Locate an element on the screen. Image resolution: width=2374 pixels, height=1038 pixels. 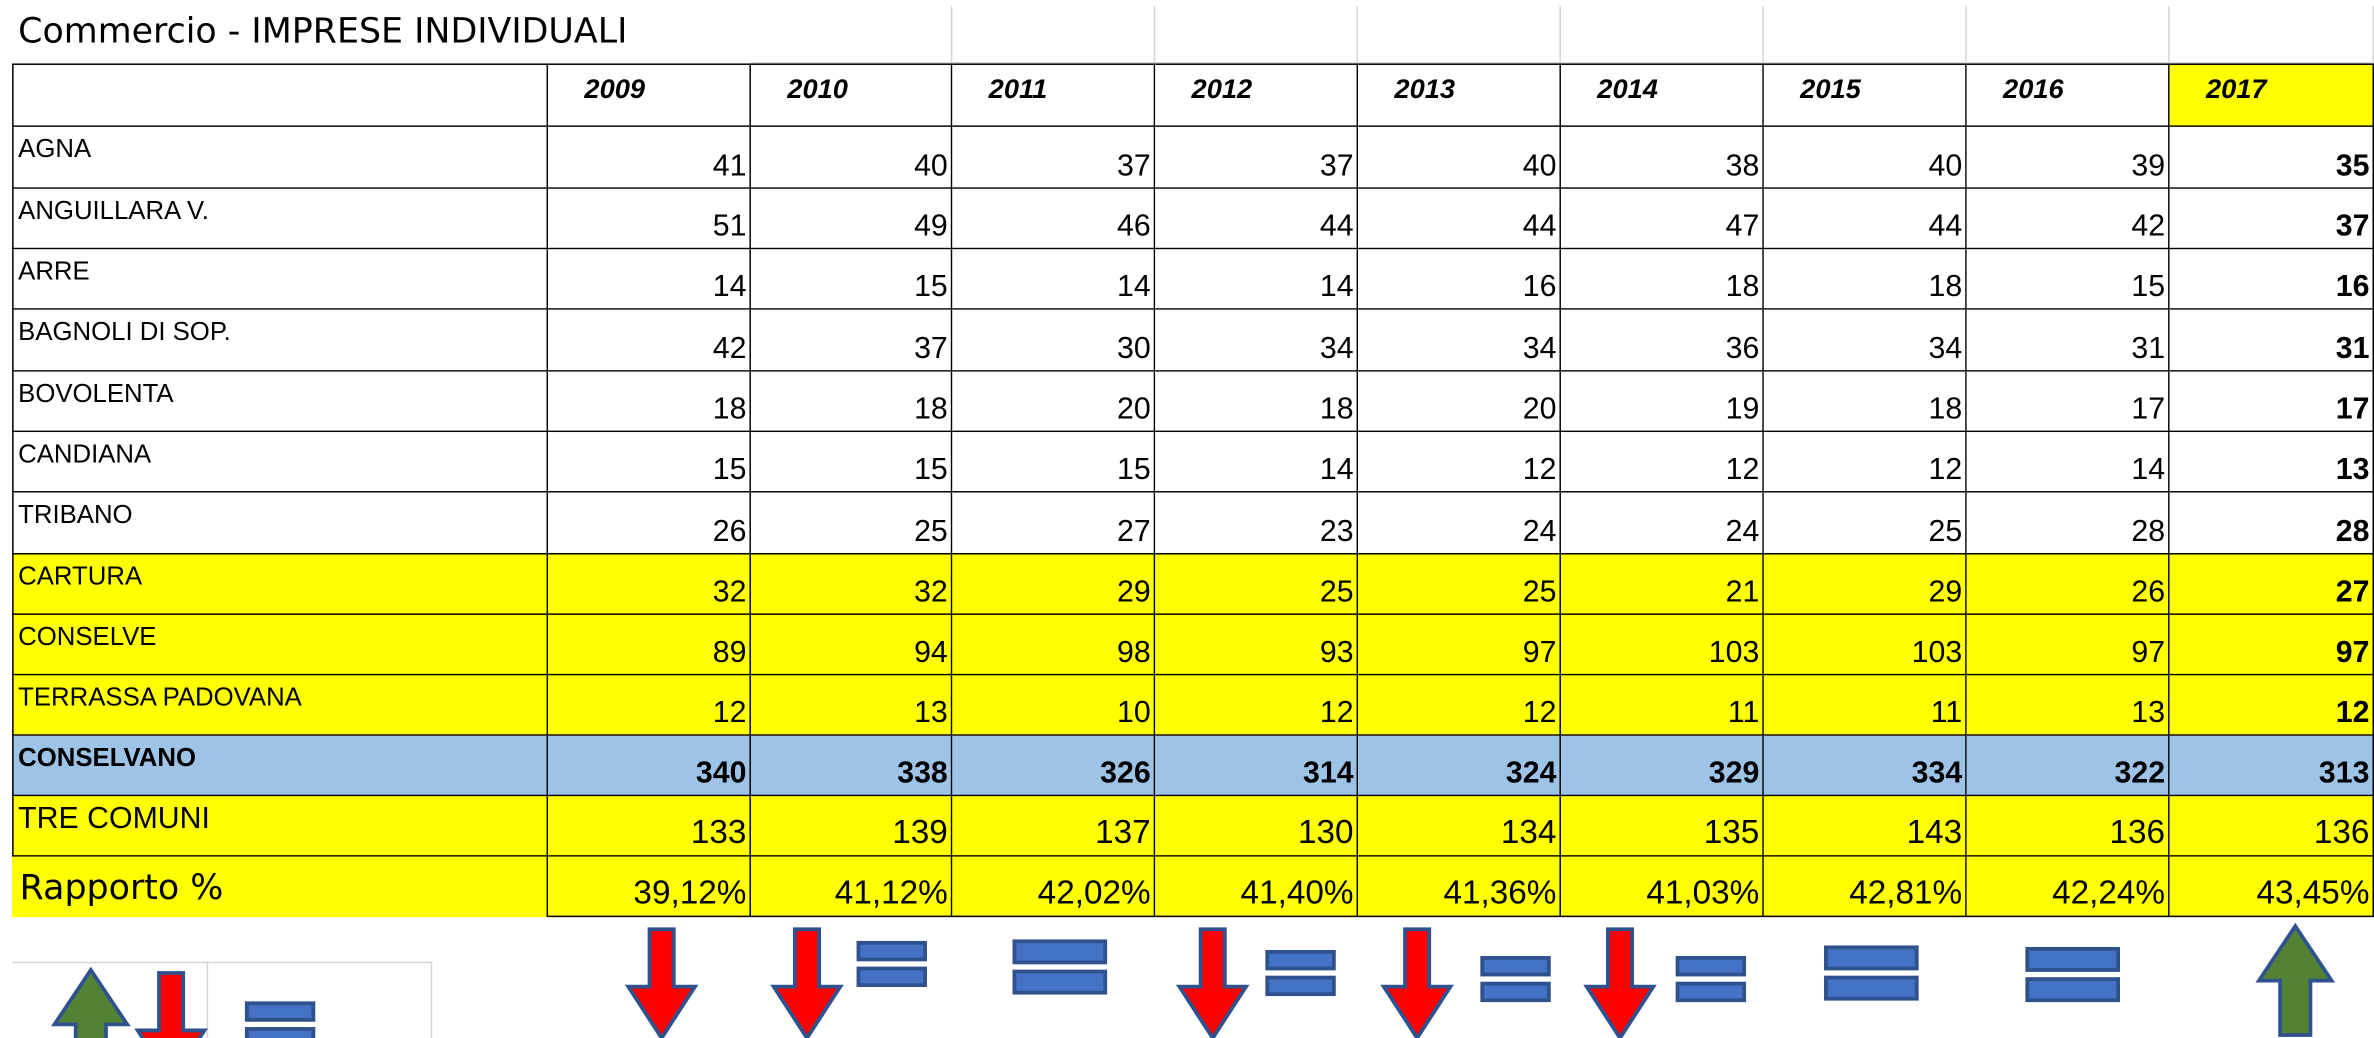
value-cell: 314 is located at coordinates (1257, 766).